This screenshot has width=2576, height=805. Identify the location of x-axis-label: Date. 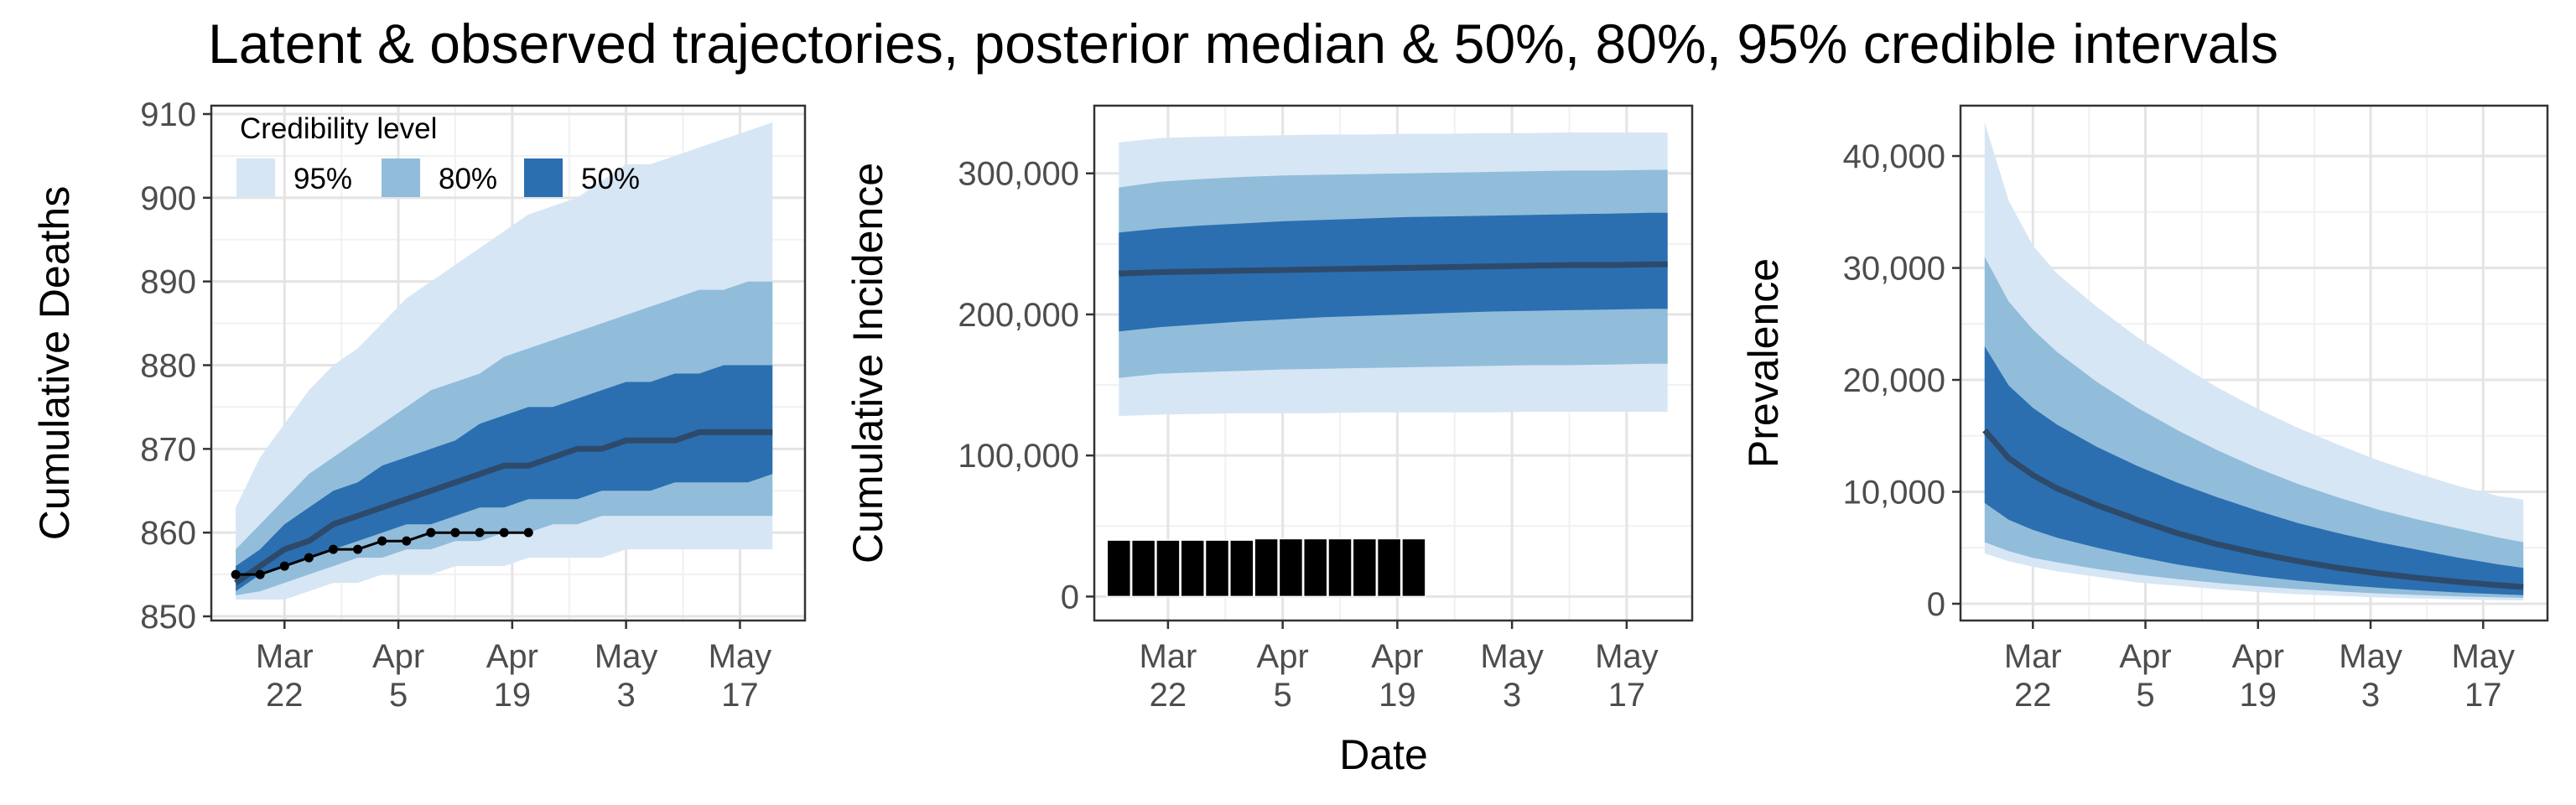
(1383, 754).